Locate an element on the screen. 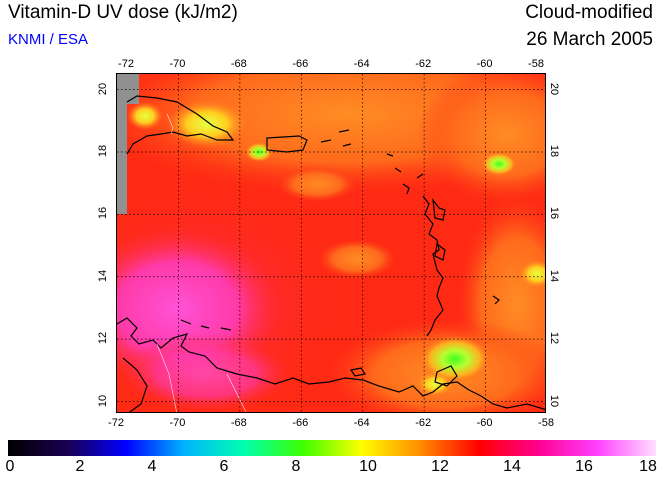 Image resolution: width=665 pixels, height=480 pixels. coast-trinidad is located at coordinates (446, 376).